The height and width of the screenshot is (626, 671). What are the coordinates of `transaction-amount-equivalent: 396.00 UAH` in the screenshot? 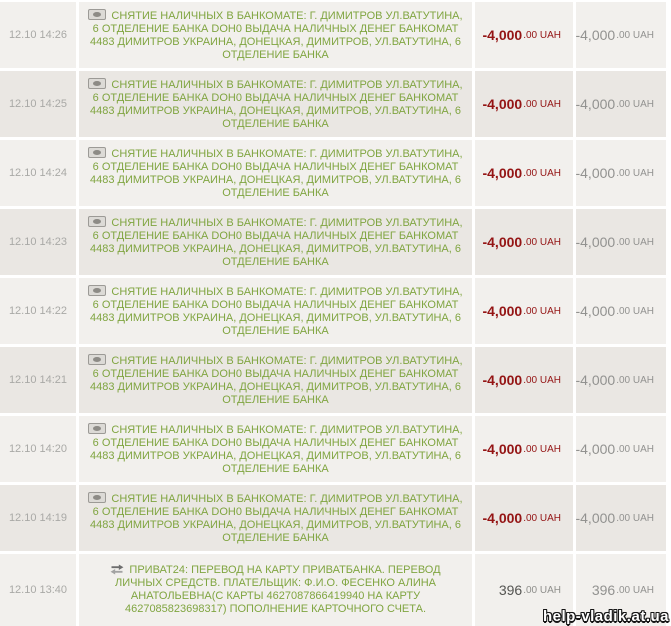 It's located at (621, 590).